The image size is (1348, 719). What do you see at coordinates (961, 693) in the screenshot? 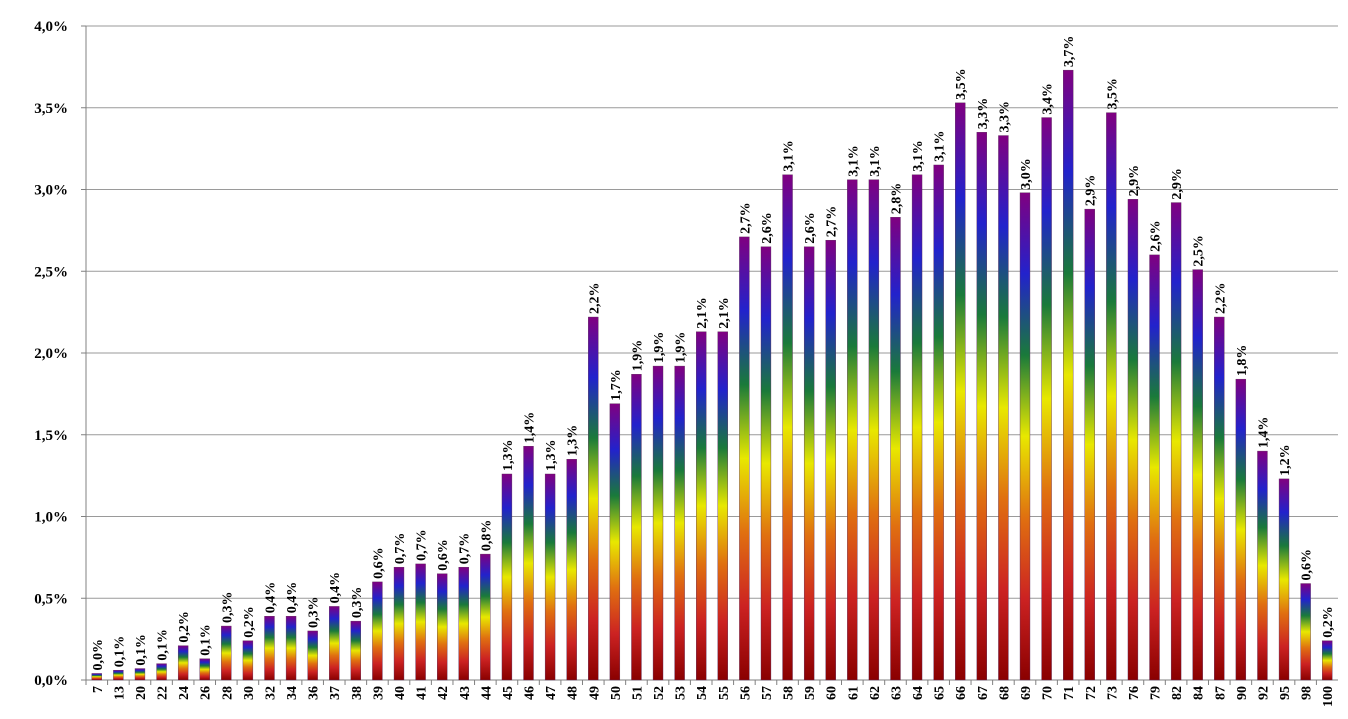
I see `x-tick-label: 66` at bounding box center [961, 693].